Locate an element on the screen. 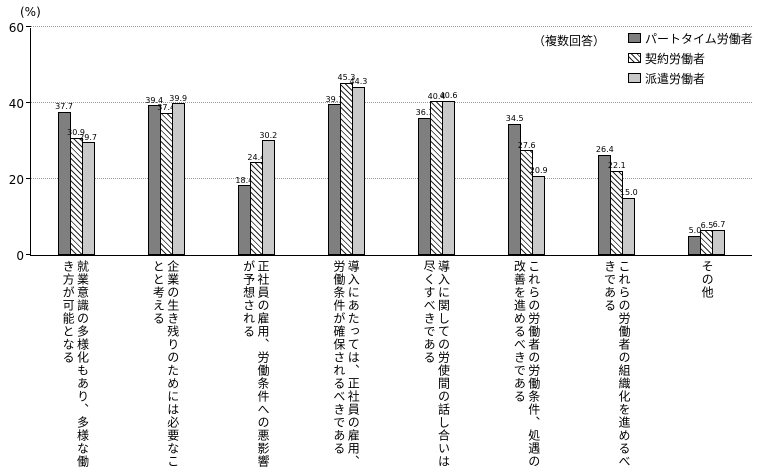 This screenshot has height=474, width=760. bar-value-label: 20.9 is located at coordinates (538, 170).